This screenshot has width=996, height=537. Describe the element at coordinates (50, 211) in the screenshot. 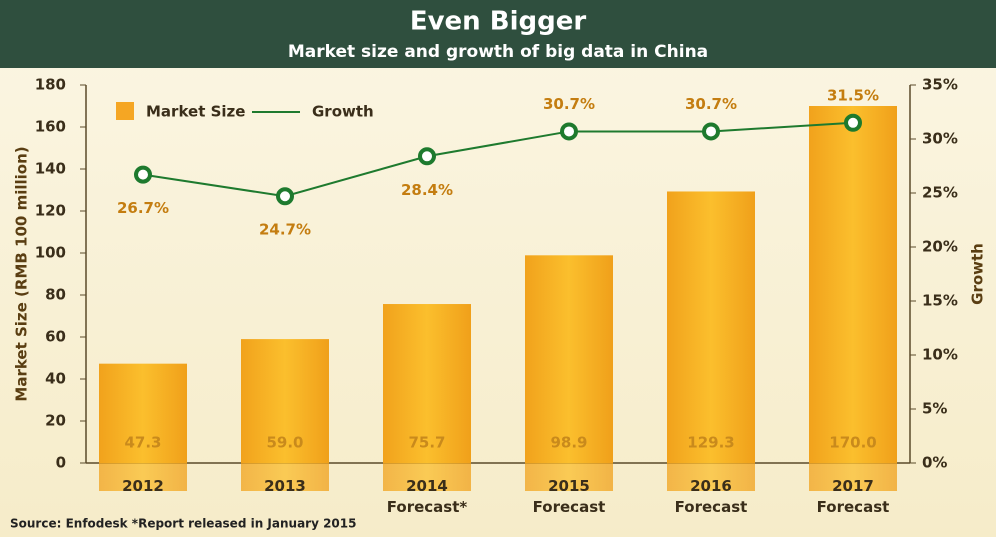

I see `y-tick-label: 120` at that location.